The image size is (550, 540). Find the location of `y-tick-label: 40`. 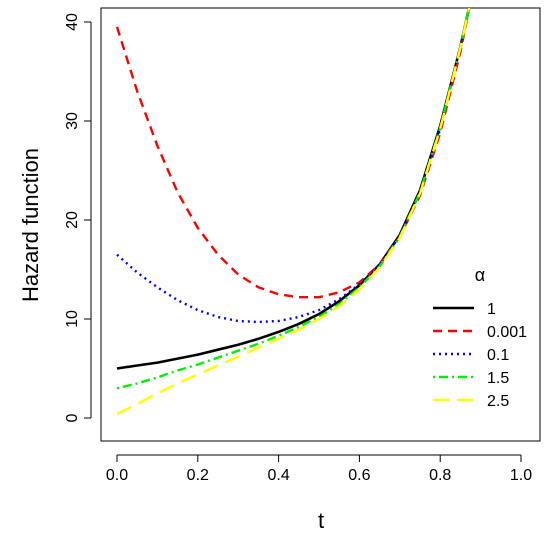

y-tick-label: 40 is located at coordinates (72, 22).